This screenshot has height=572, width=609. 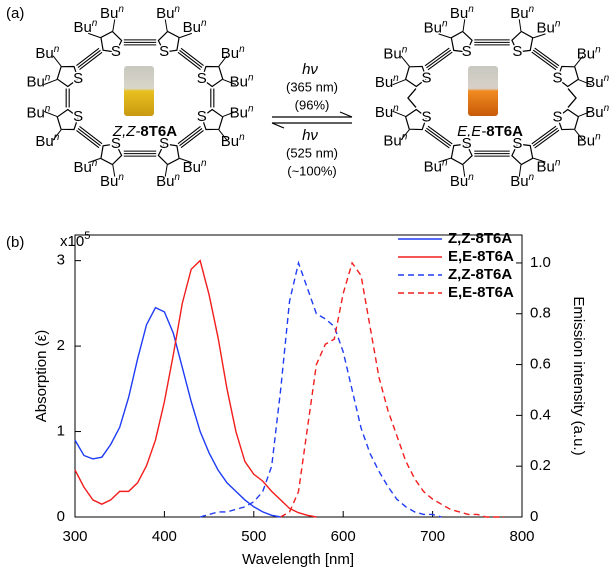 What do you see at coordinates (312, 152) in the screenshot?
I see `wavelength: (525 nm)` at bounding box center [312, 152].